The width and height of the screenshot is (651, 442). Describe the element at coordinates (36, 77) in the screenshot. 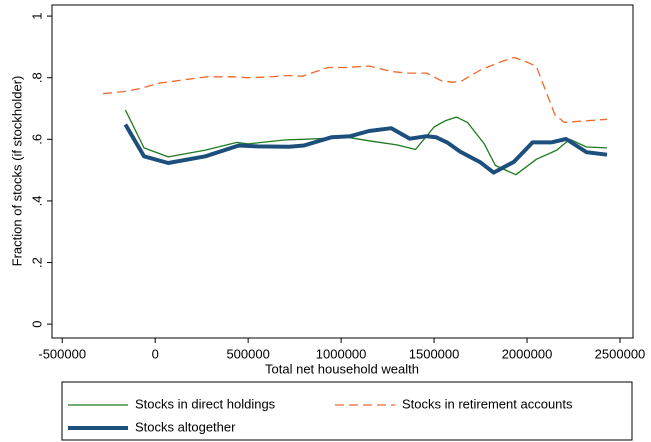

I see `y-tick-label: .8` at that location.